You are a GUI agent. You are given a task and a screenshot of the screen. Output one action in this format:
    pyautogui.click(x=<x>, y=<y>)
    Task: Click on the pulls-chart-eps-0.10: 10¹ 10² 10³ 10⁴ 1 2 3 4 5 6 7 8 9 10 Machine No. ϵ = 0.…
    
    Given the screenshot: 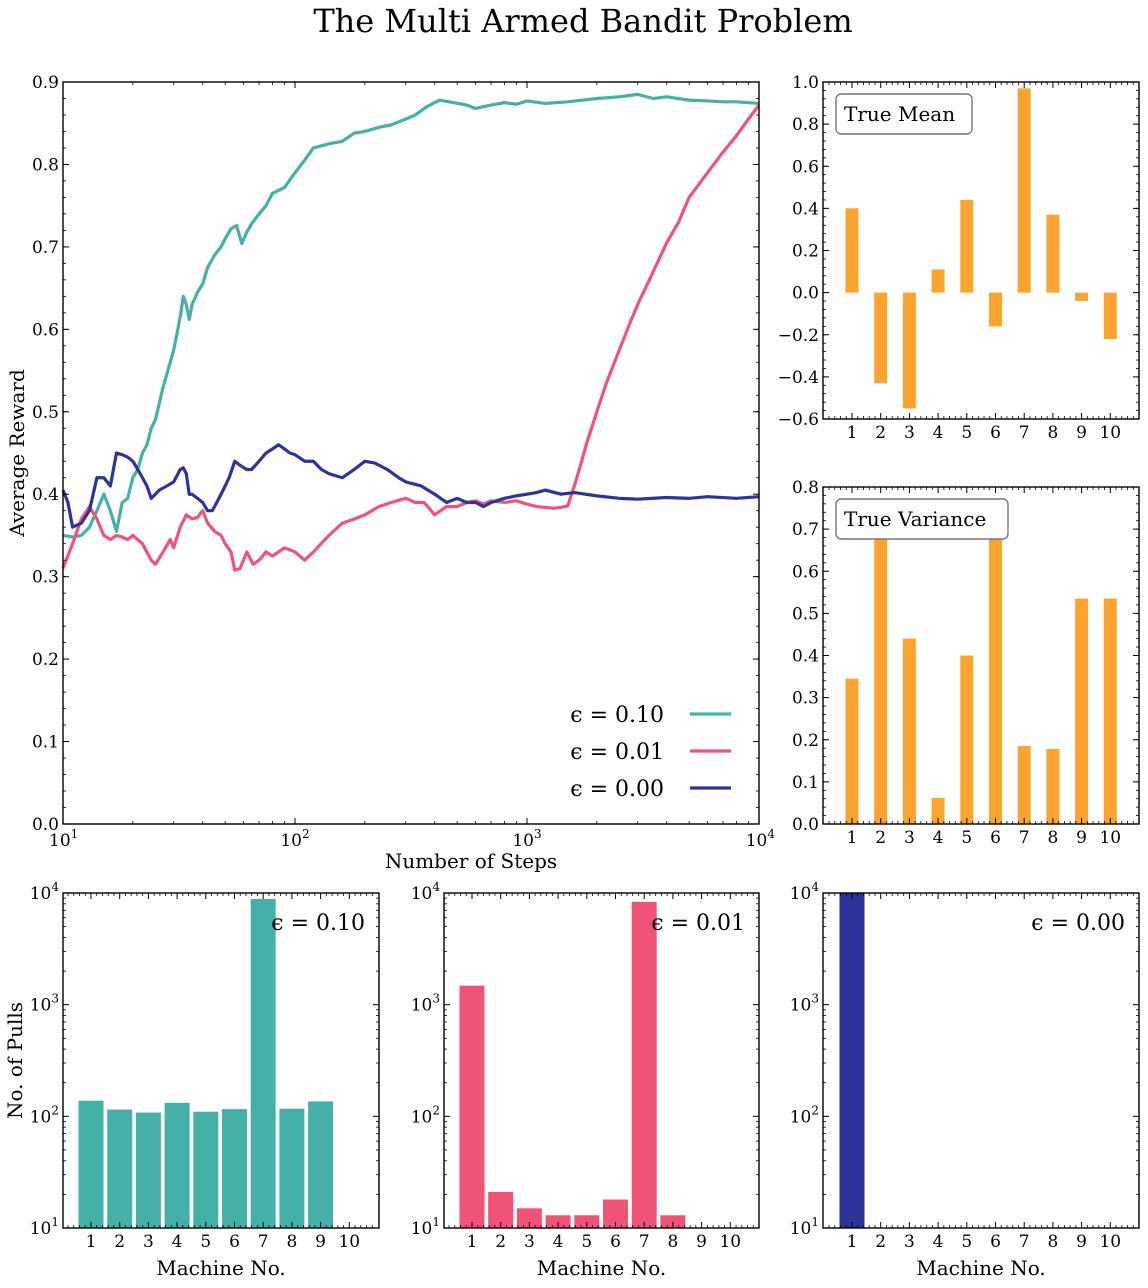 What is the action you would take?
    pyautogui.click(x=191, y=1080)
    